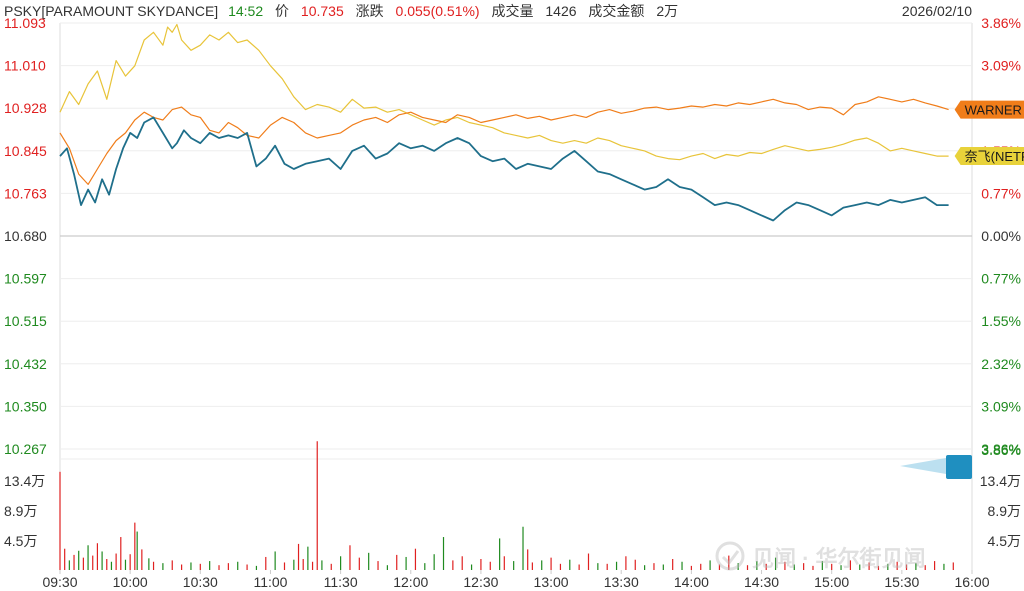 This screenshot has height=591, width=1024. Describe the element at coordinates (730, 556) in the screenshot. I see `wallstreetcn-logo-icon` at that location.